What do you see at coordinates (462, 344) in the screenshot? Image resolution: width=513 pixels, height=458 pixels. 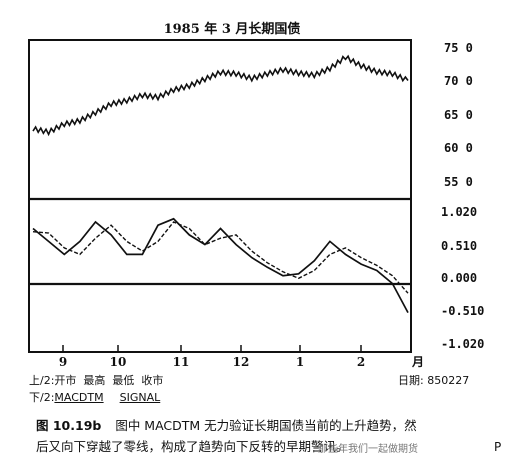 I see `oscillator-tick-label: -1.020` at bounding box center [462, 344].